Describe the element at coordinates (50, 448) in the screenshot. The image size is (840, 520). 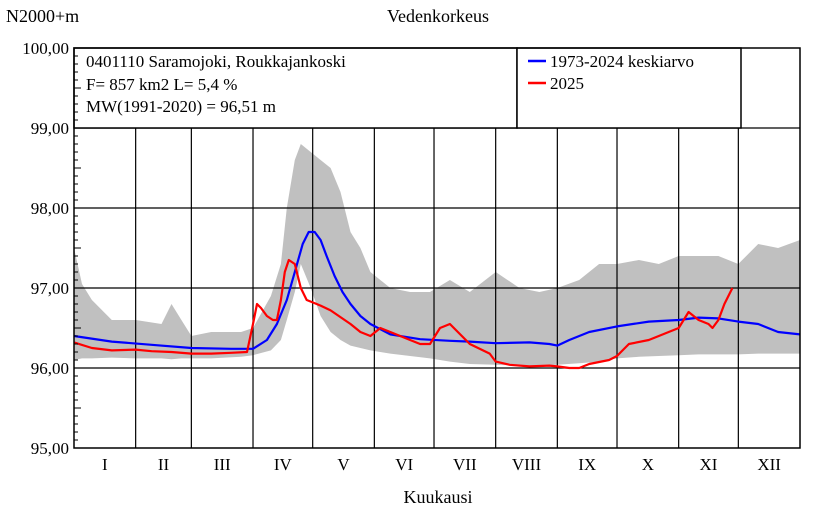
I see `y-tick-label-0: 95,00` at that location.